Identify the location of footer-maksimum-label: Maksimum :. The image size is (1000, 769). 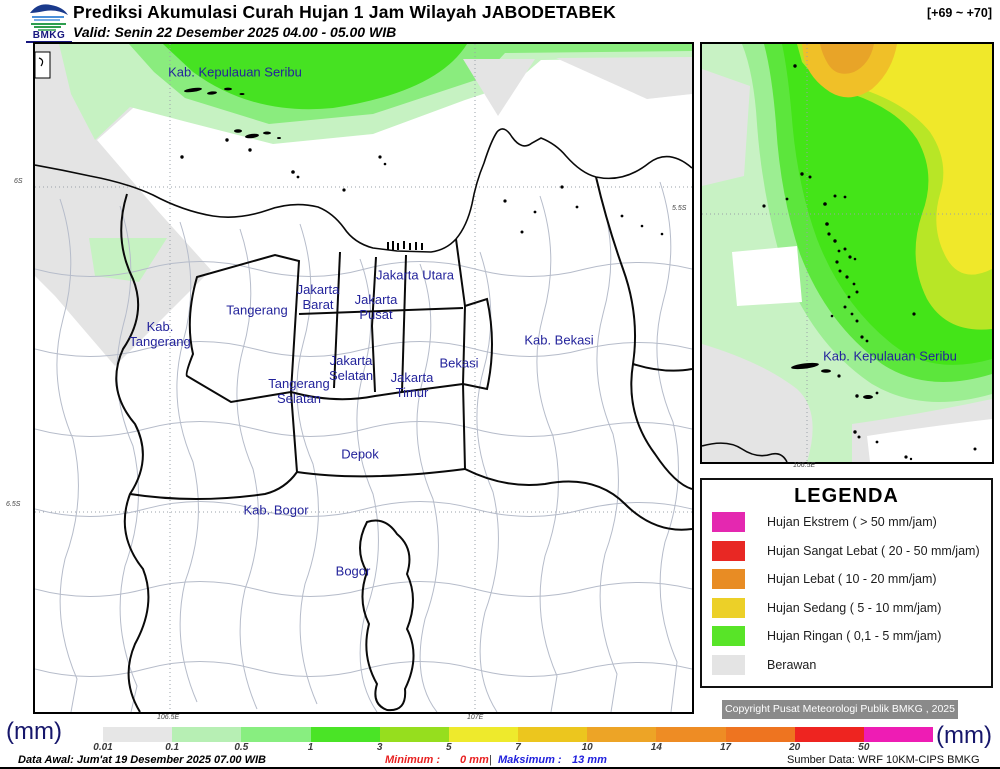
(530, 760).